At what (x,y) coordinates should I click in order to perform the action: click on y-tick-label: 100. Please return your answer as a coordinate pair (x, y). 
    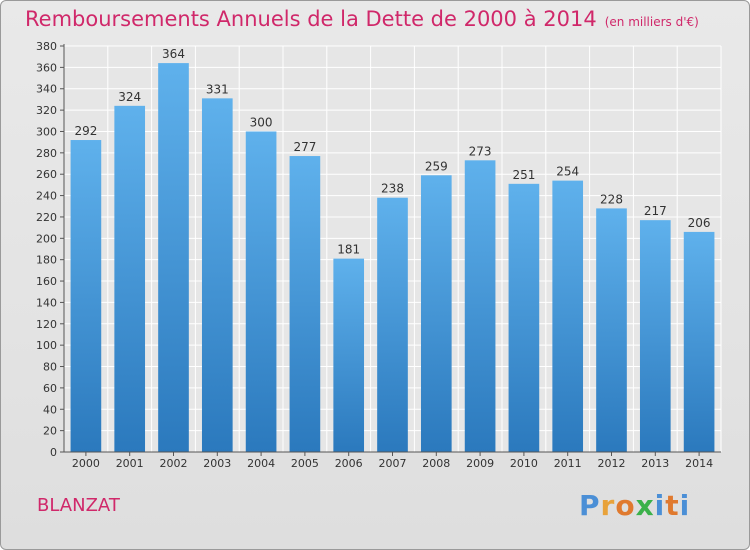
    Looking at the image, I should click on (46, 345).